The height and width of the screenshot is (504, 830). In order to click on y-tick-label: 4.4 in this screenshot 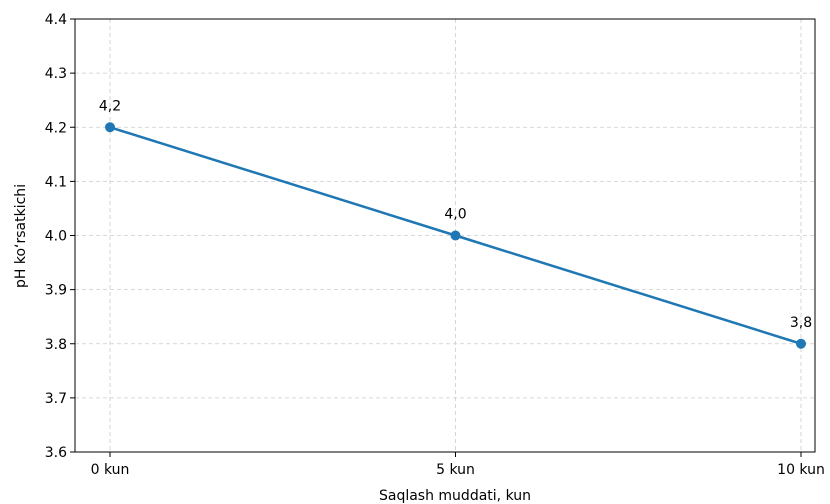, I will do `click(56, 20)`.